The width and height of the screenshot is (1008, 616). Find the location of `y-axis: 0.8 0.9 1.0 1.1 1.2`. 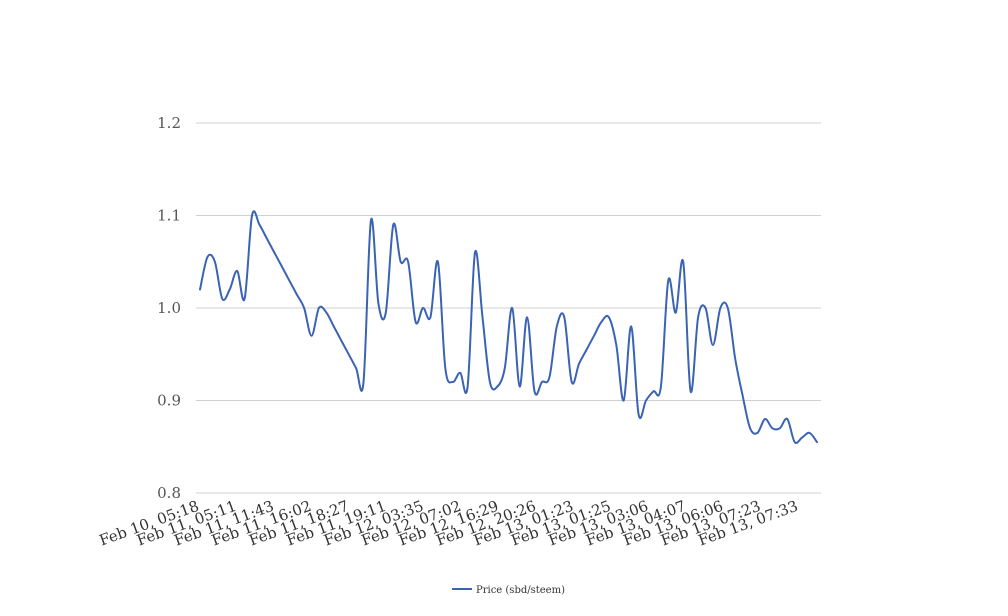

y-axis: 0.8 0.9 1.0 1.1 1.2 is located at coordinates (169, 308).